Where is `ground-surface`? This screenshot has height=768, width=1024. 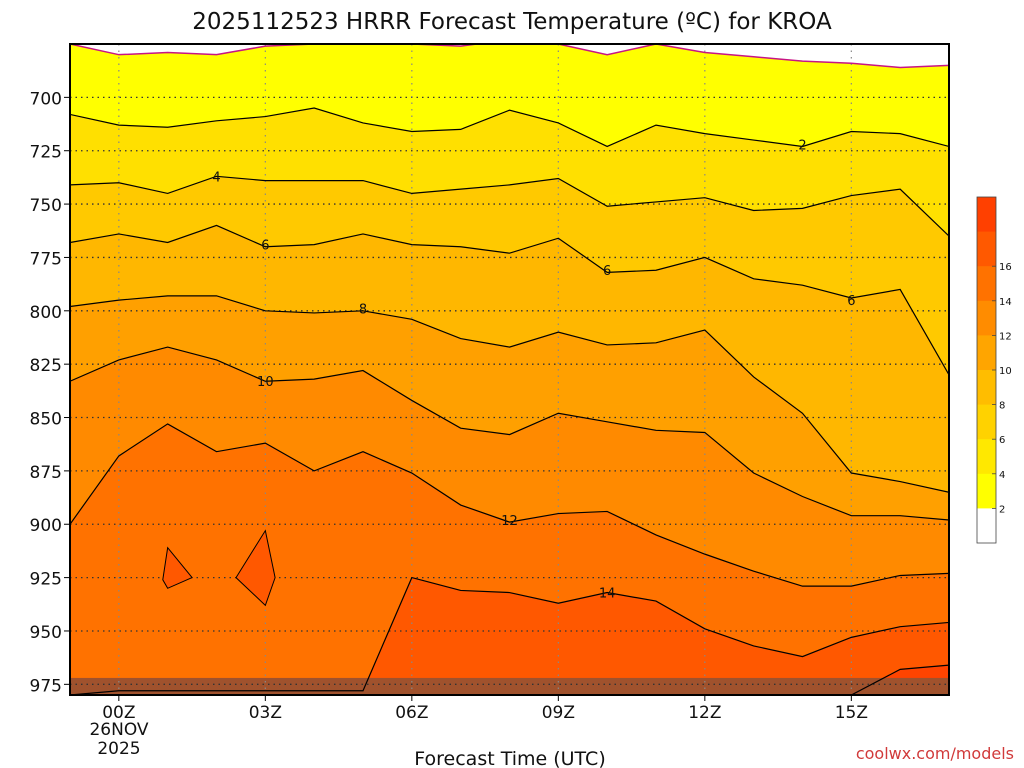 ground-surface is located at coordinates (509, 686).